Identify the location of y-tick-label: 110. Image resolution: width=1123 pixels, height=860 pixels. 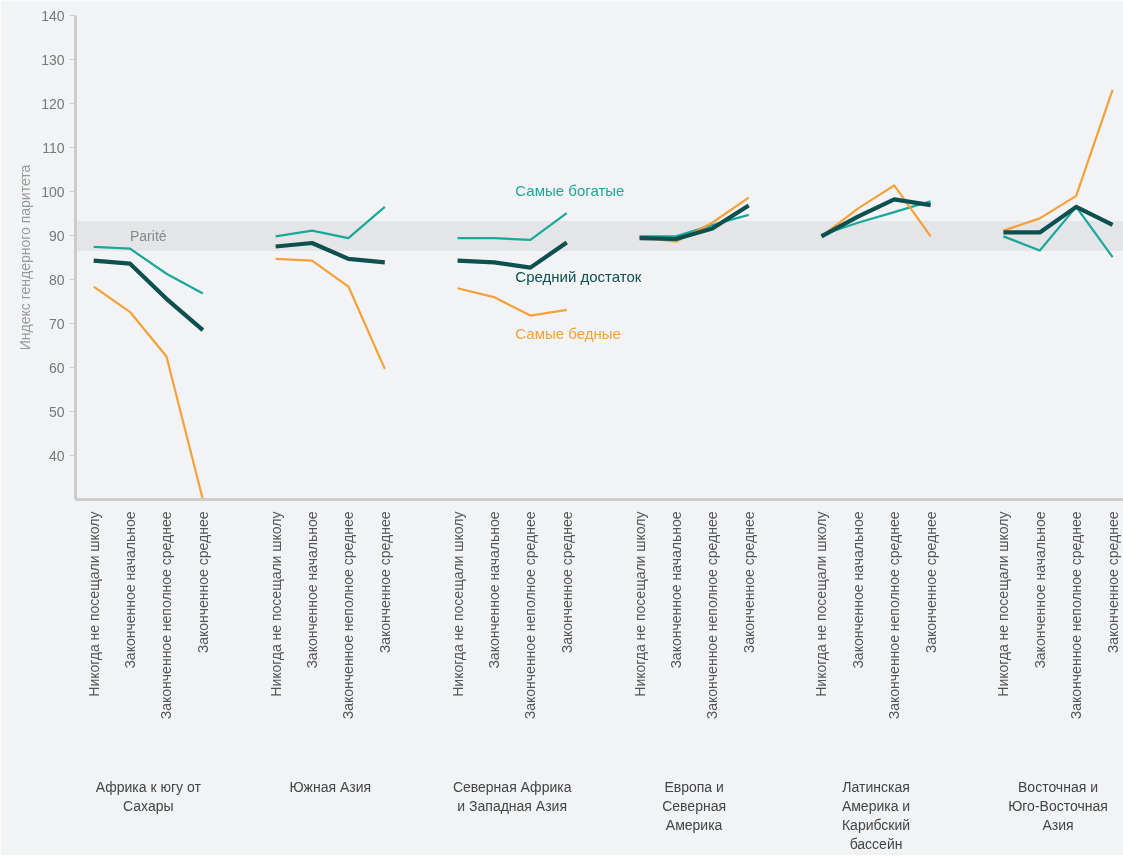
(53, 147).